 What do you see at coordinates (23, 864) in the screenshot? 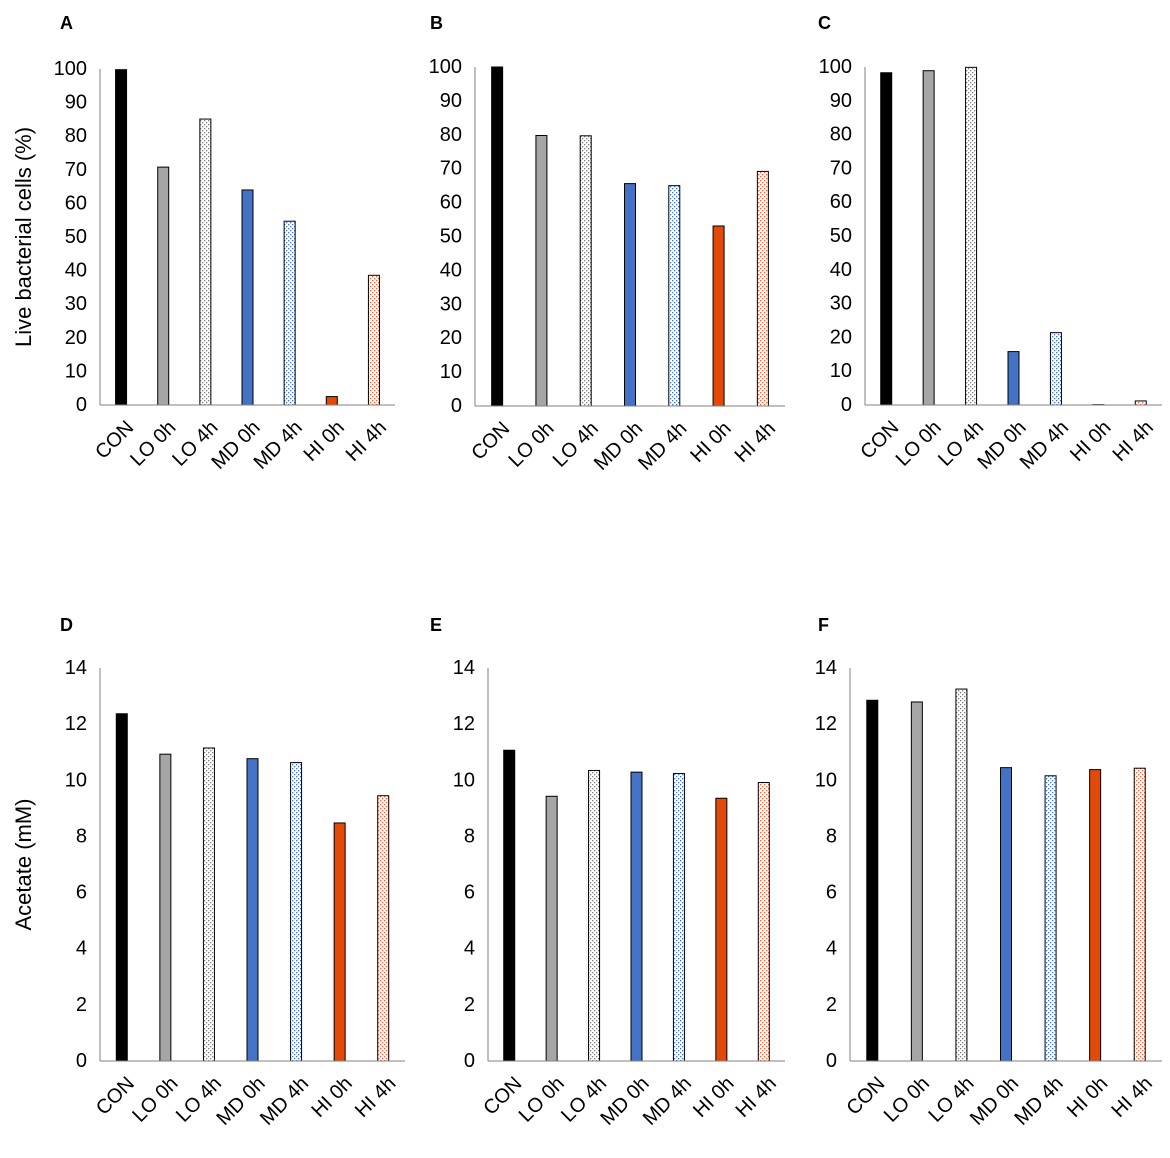
I see `y-axis-title: Acetate (mM)` at bounding box center [23, 864].